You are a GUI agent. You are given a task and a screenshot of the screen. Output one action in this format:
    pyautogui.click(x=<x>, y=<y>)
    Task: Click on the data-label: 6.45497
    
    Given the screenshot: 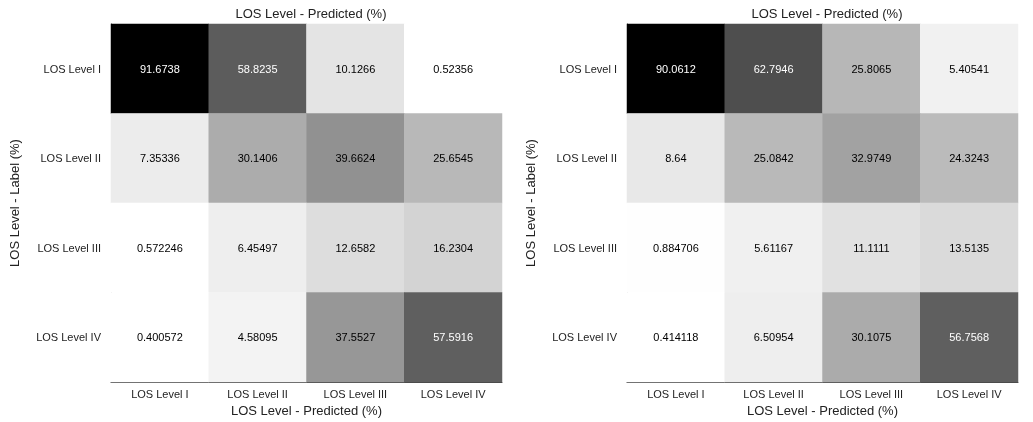 What is the action you would take?
    pyautogui.click(x=257, y=247)
    